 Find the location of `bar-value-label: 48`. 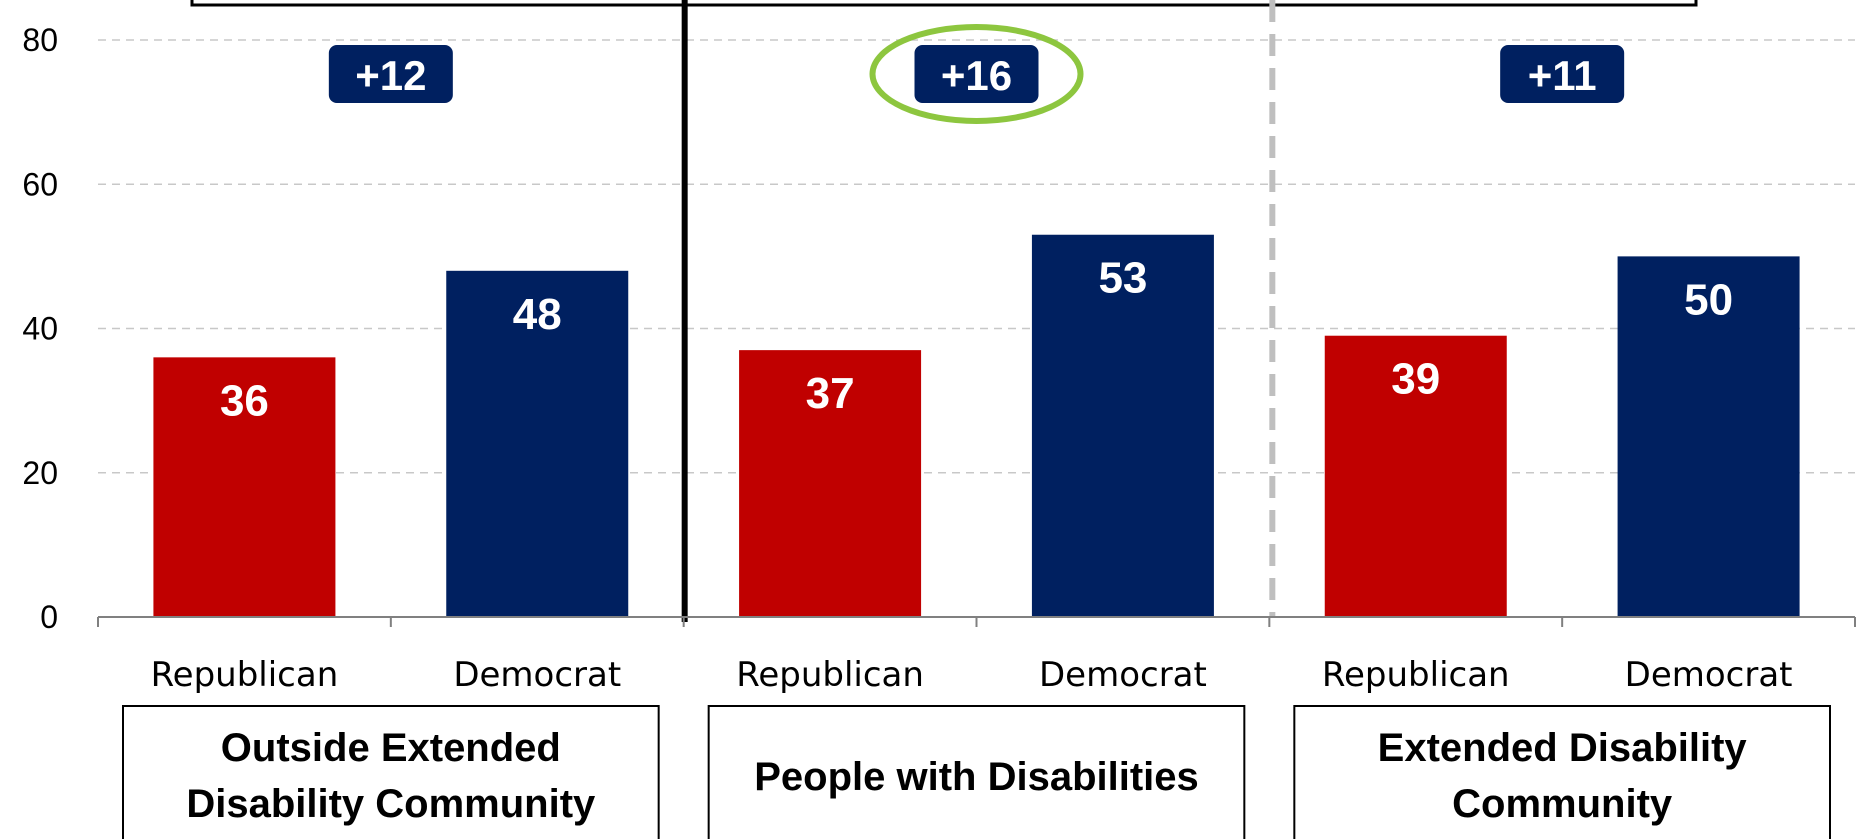

bar-value-label: 48 is located at coordinates (537, 314).